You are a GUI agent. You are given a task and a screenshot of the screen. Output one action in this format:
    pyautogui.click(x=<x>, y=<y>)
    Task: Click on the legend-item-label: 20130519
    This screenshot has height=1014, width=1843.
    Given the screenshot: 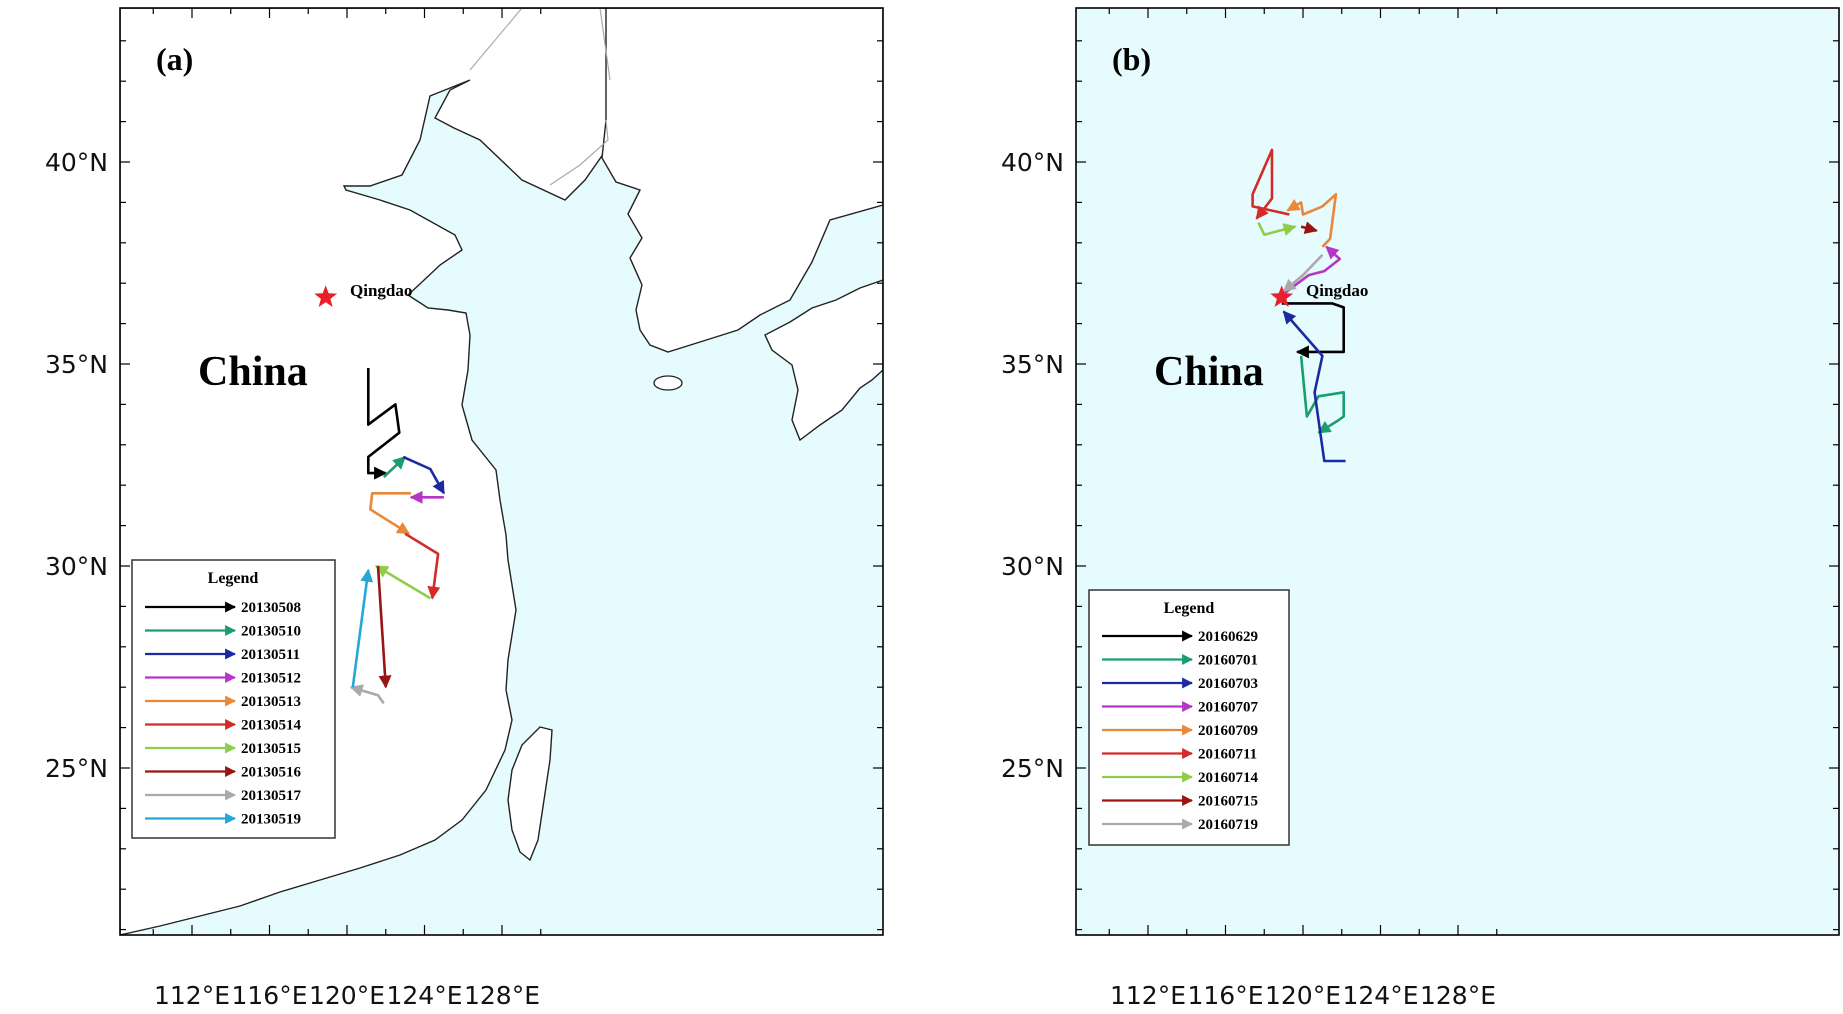 What is the action you would take?
    pyautogui.click(x=271, y=820)
    